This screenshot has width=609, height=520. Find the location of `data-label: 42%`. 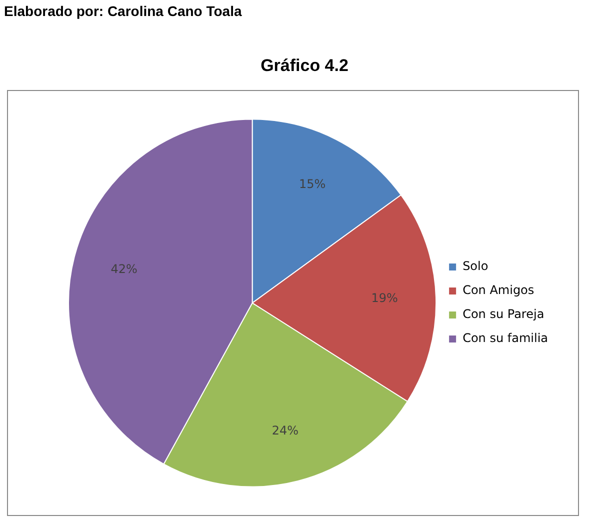

data-label: 42% is located at coordinates (124, 269).